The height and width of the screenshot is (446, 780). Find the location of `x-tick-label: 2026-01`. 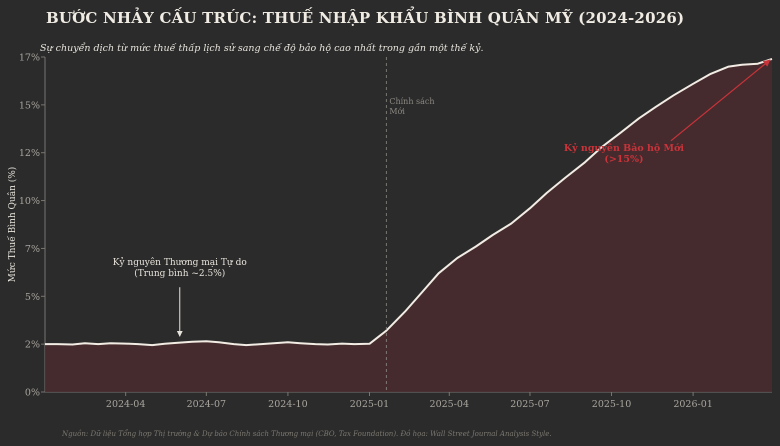

x-tick-label: 2026-01 is located at coordinates (692, 404).